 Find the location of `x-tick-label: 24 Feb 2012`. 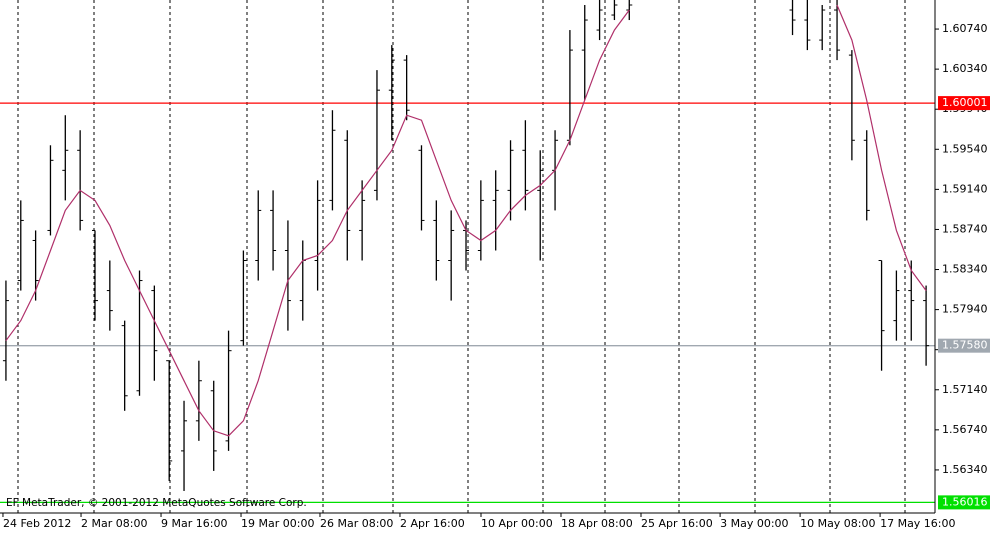

x-tick-label: 24 Feb 2012 is located at coordinates (37, 523).